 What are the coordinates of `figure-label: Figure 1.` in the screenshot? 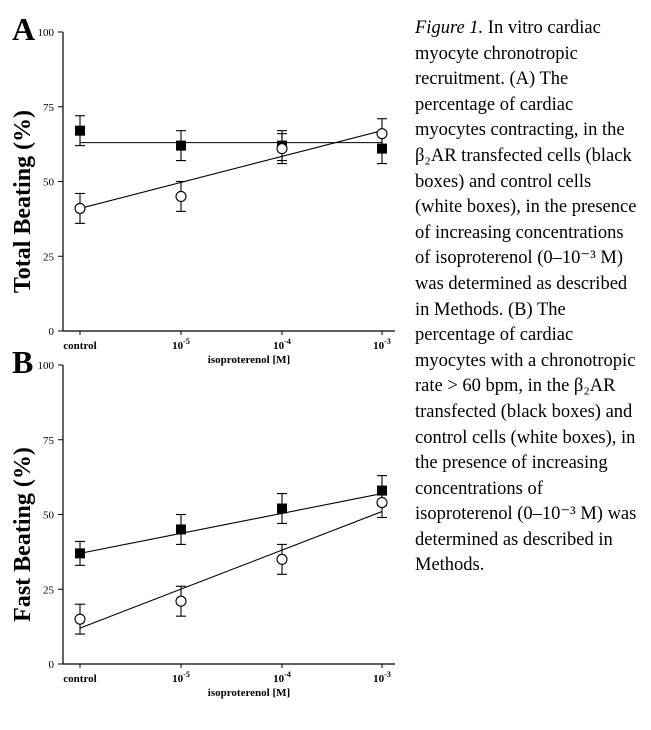 It's located at (449, 28).